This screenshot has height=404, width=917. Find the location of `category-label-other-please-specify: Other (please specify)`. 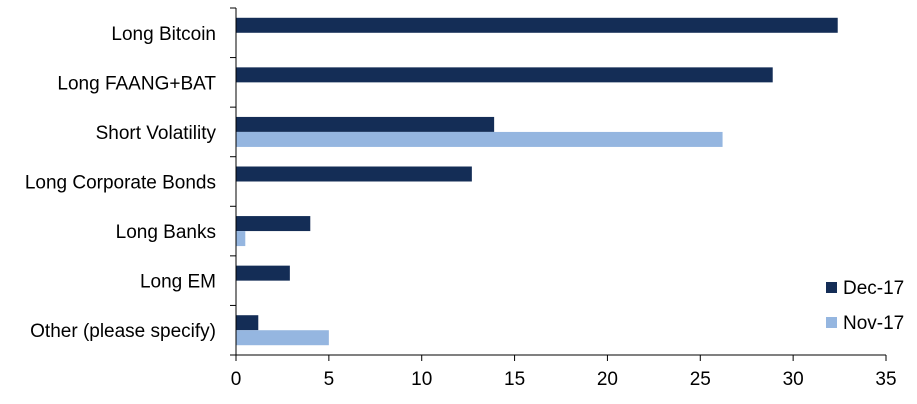

category-label-other-please-specify: Other (please specify) is located at coordinates (123, 331).